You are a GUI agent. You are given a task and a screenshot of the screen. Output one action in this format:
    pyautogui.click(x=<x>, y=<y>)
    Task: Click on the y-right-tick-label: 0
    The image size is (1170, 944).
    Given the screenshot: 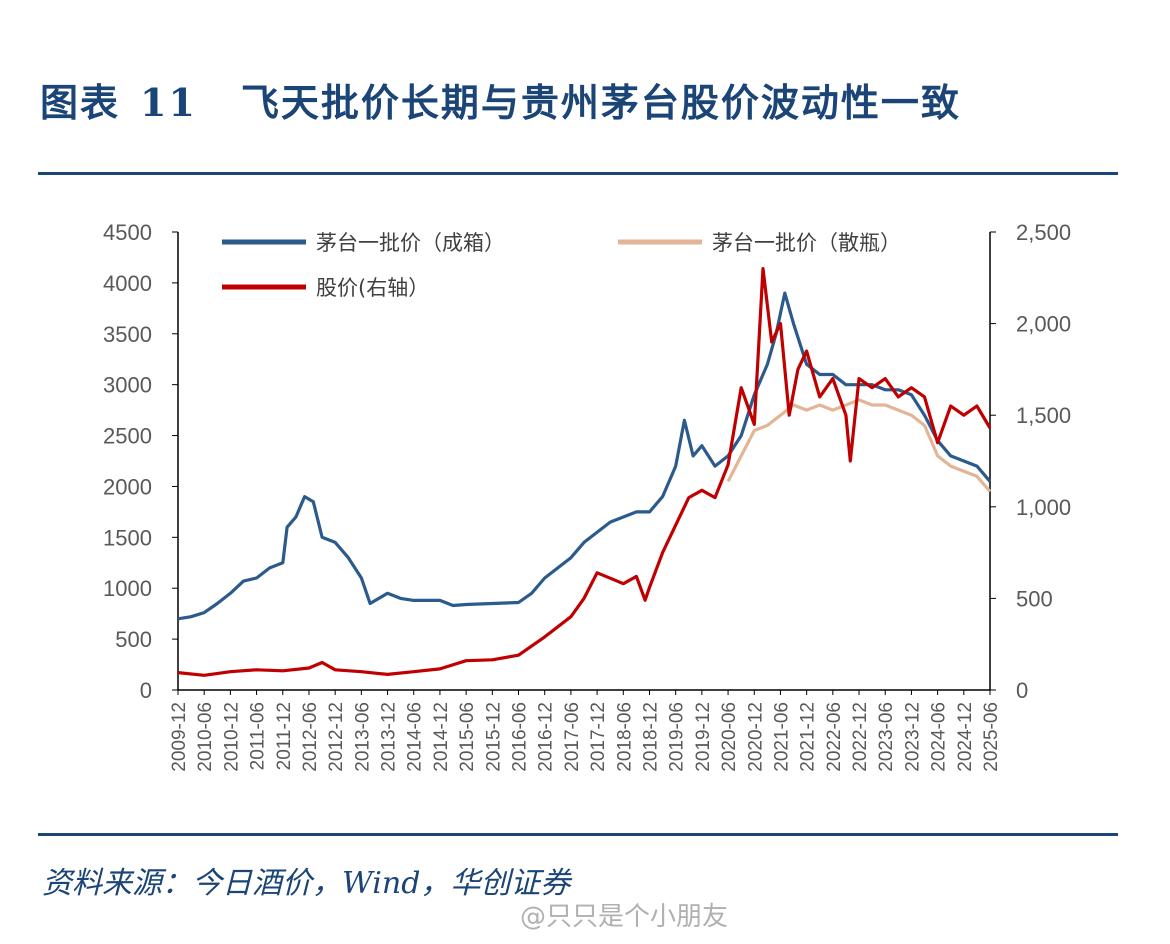 What is the action you would take?
    pyautogui.click(x=1022, y=690)
    